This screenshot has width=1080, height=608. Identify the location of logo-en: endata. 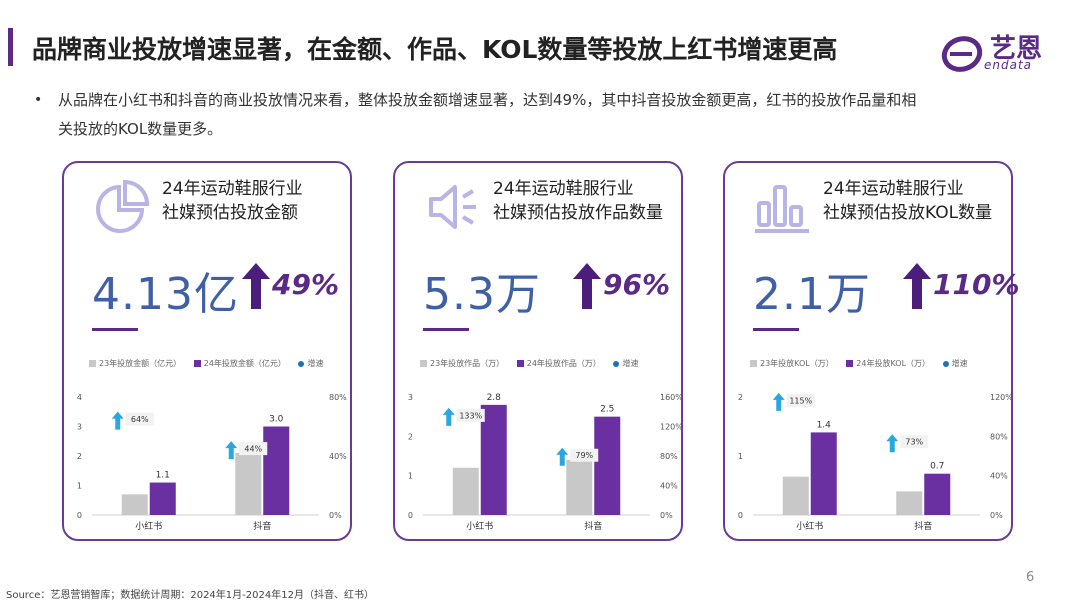
(1008, 65).